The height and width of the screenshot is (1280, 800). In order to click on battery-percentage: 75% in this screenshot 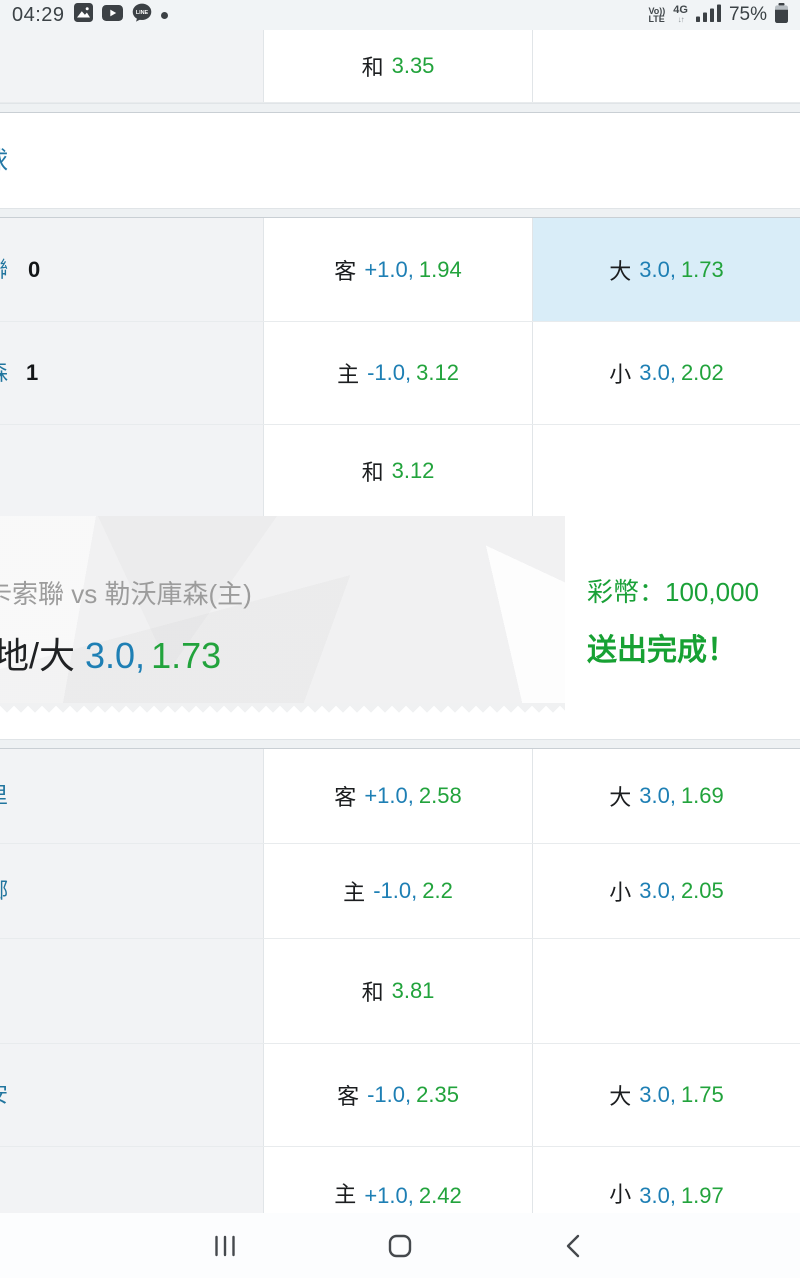, I will do `click(747, 14)`.